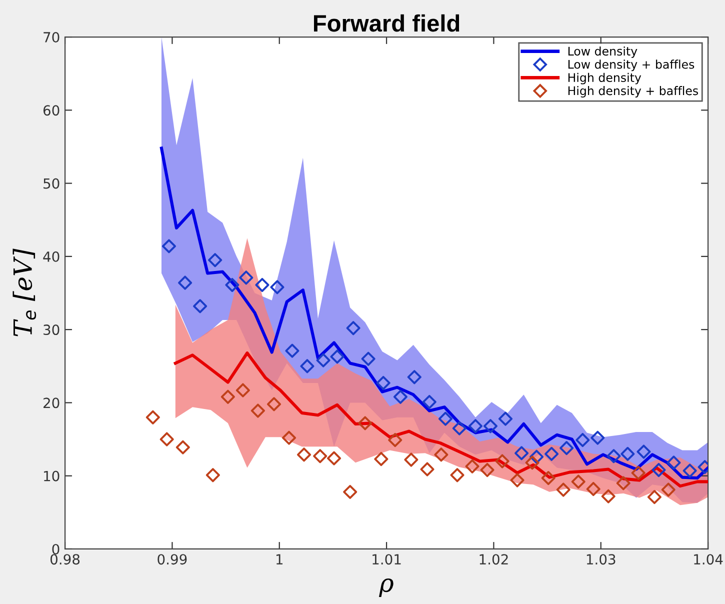  What do you see at coordinates (494, 559) in the screenshot?
I see `x-tick-label: 1.02` at bounding box center [494, 559].